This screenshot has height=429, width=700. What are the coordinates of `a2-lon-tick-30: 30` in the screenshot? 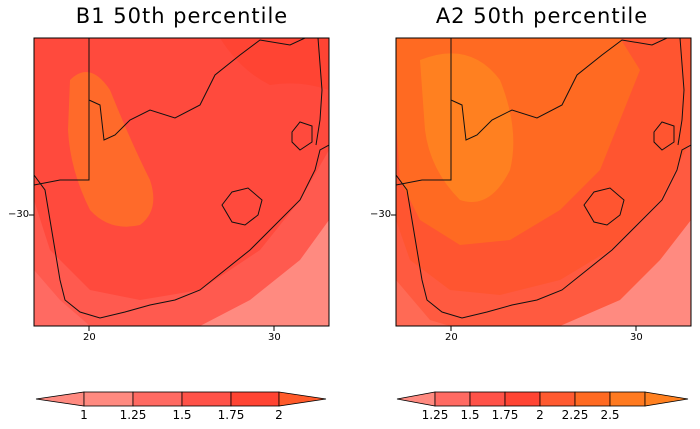 It's located at (636, 337).